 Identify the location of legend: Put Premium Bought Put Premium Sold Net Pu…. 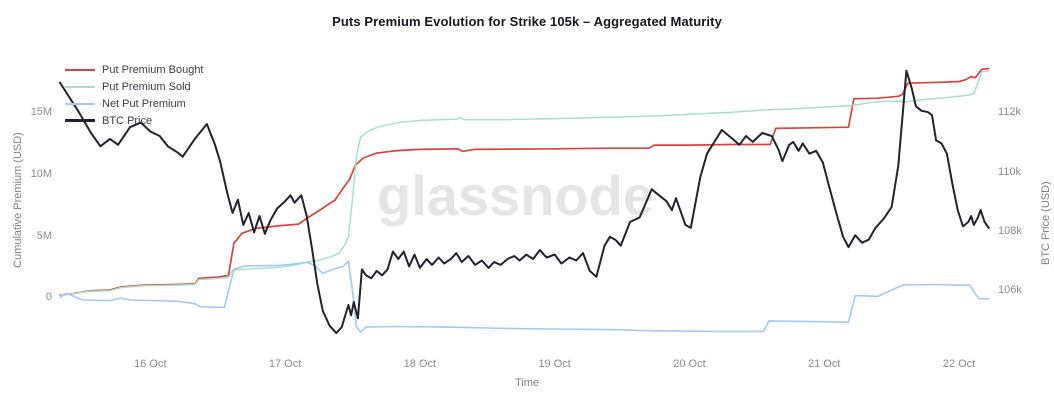
(134, 95).